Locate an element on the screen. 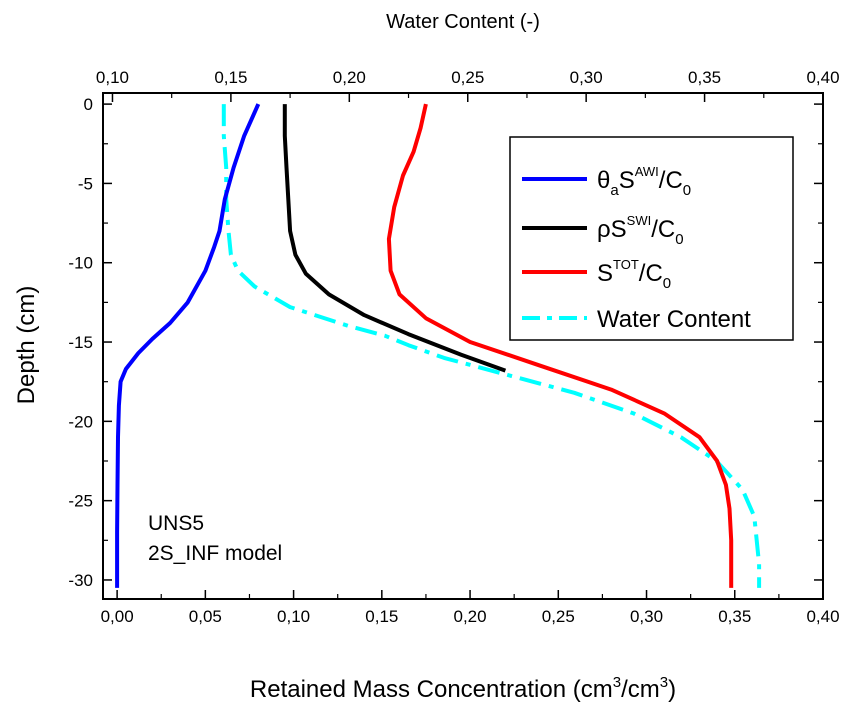  x-title-part2: /cm is located at coordinates (640, 689).